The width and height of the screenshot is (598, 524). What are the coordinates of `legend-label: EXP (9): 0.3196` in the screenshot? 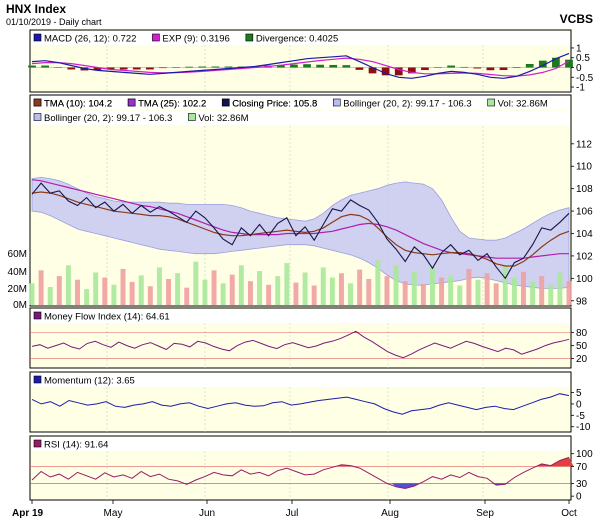 It's located at (195, 39).